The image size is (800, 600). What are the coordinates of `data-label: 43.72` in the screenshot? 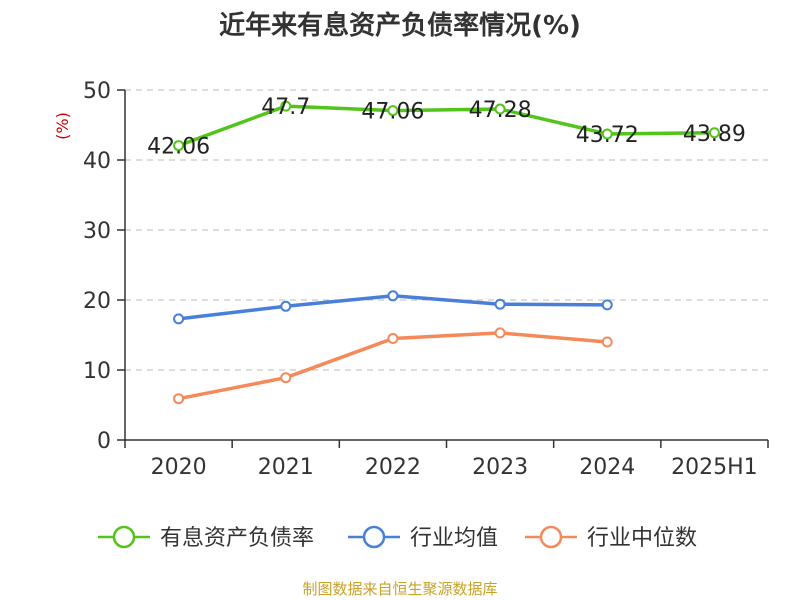 It's located at (607, 135).